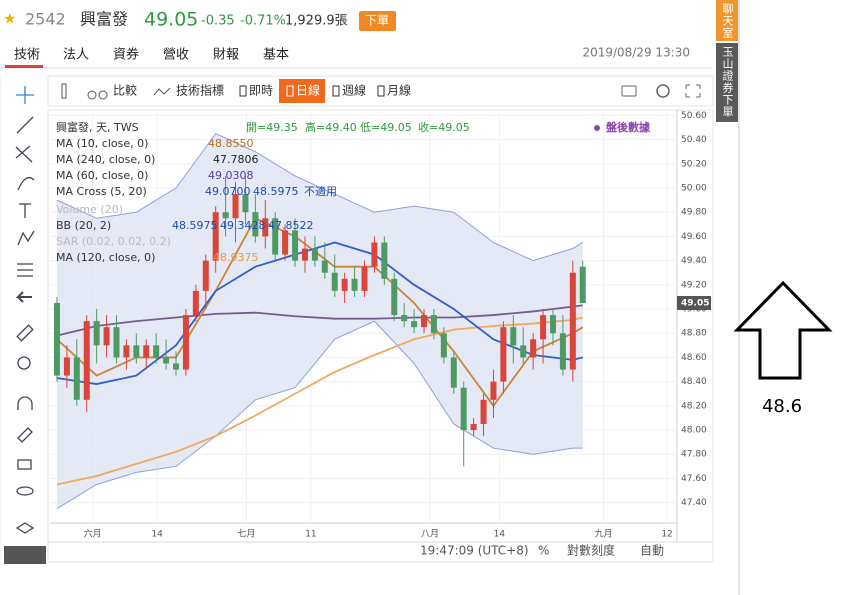 This screenshot has width=850, height=595. I want to click on x-tick-label: 11, so click(310, 535).